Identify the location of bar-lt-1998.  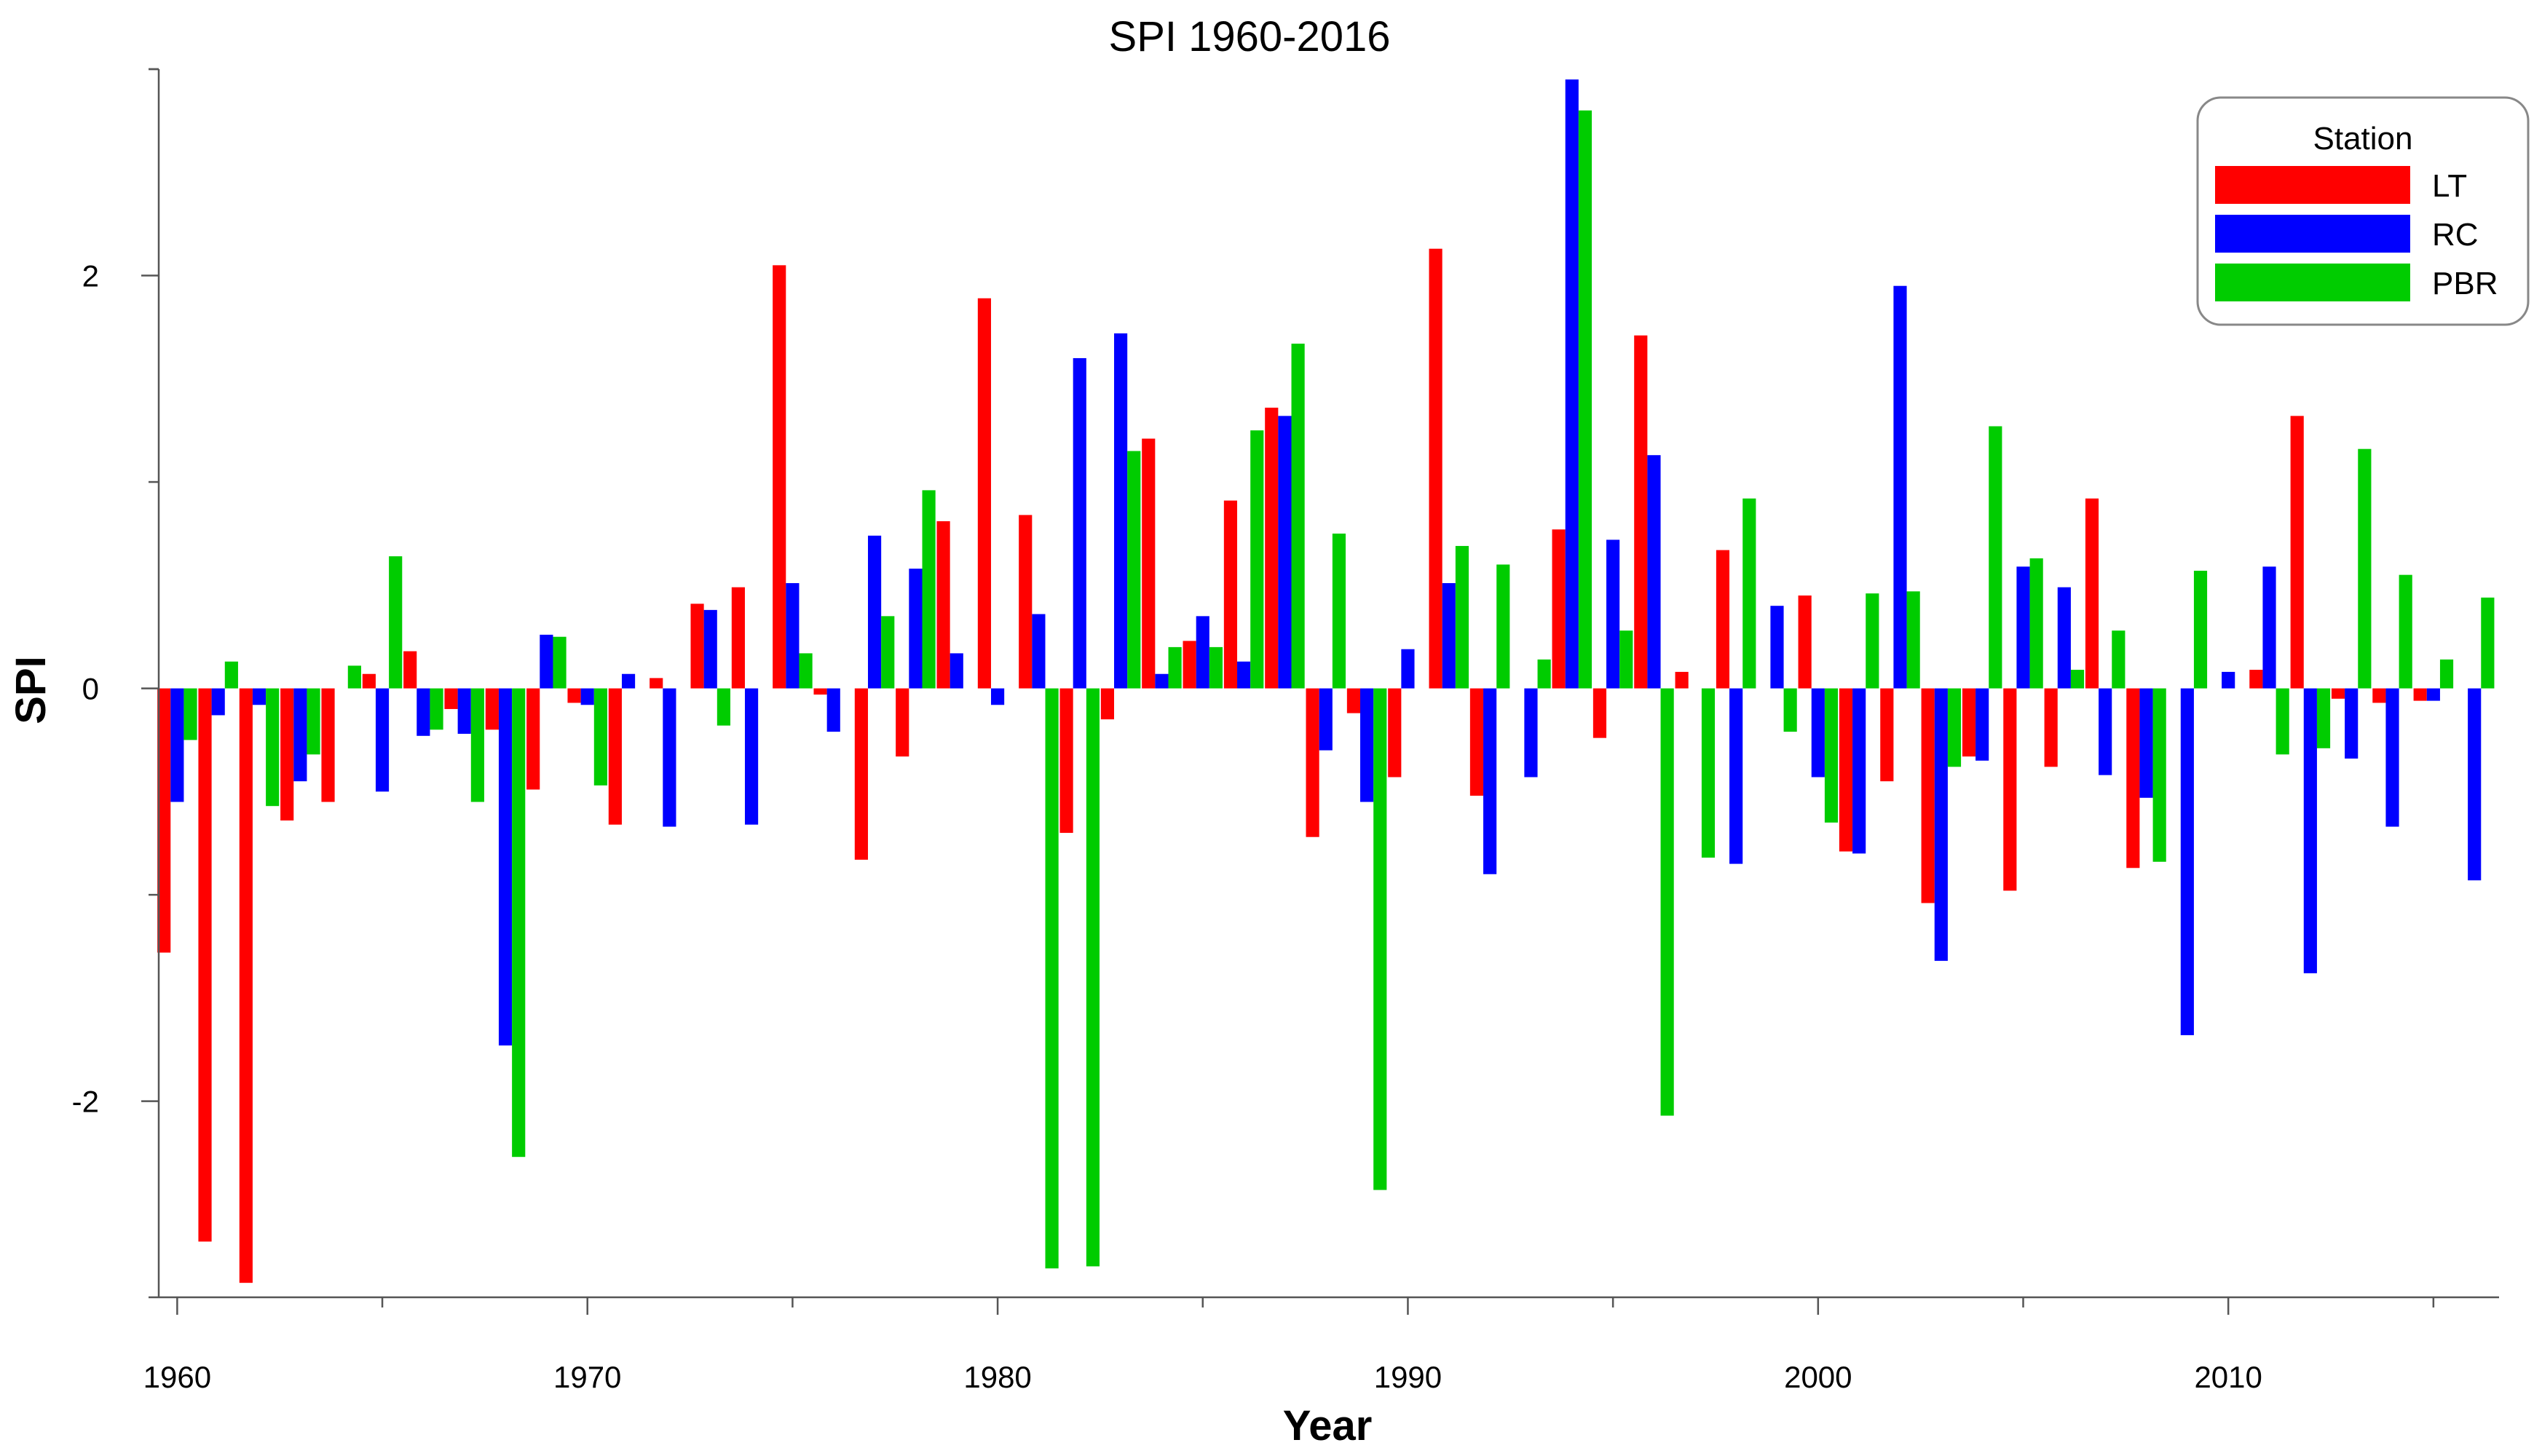
(1723, 619).